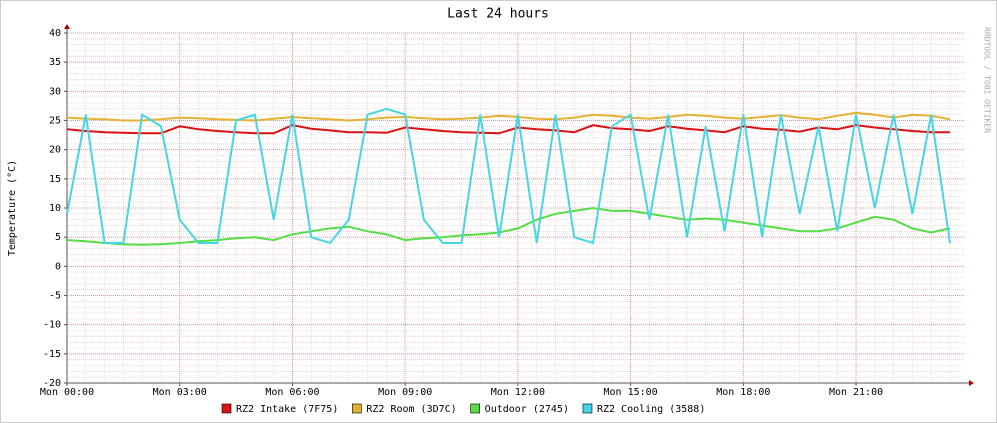 This screenshot has width=997, height=423. What do you see at coordinates (287, 409) in the screenshot?
I see `legend-label: RZ2 Intake (7F75)` at bounding box center [287, 409].